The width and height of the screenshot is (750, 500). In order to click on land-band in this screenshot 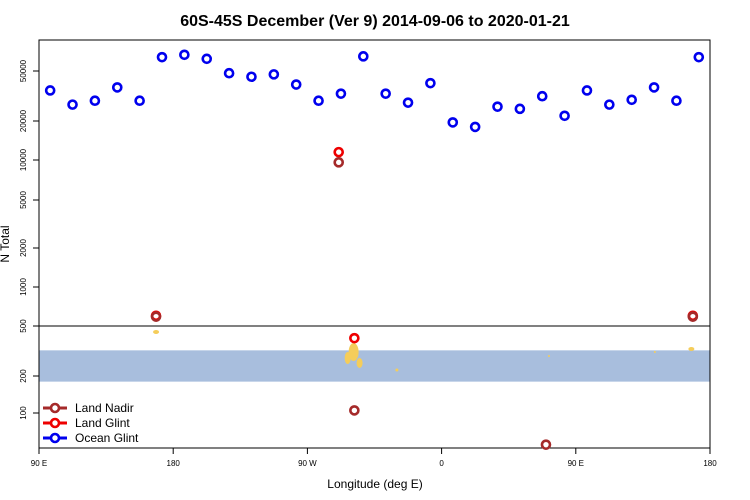, I will do `click(374, 366)`.